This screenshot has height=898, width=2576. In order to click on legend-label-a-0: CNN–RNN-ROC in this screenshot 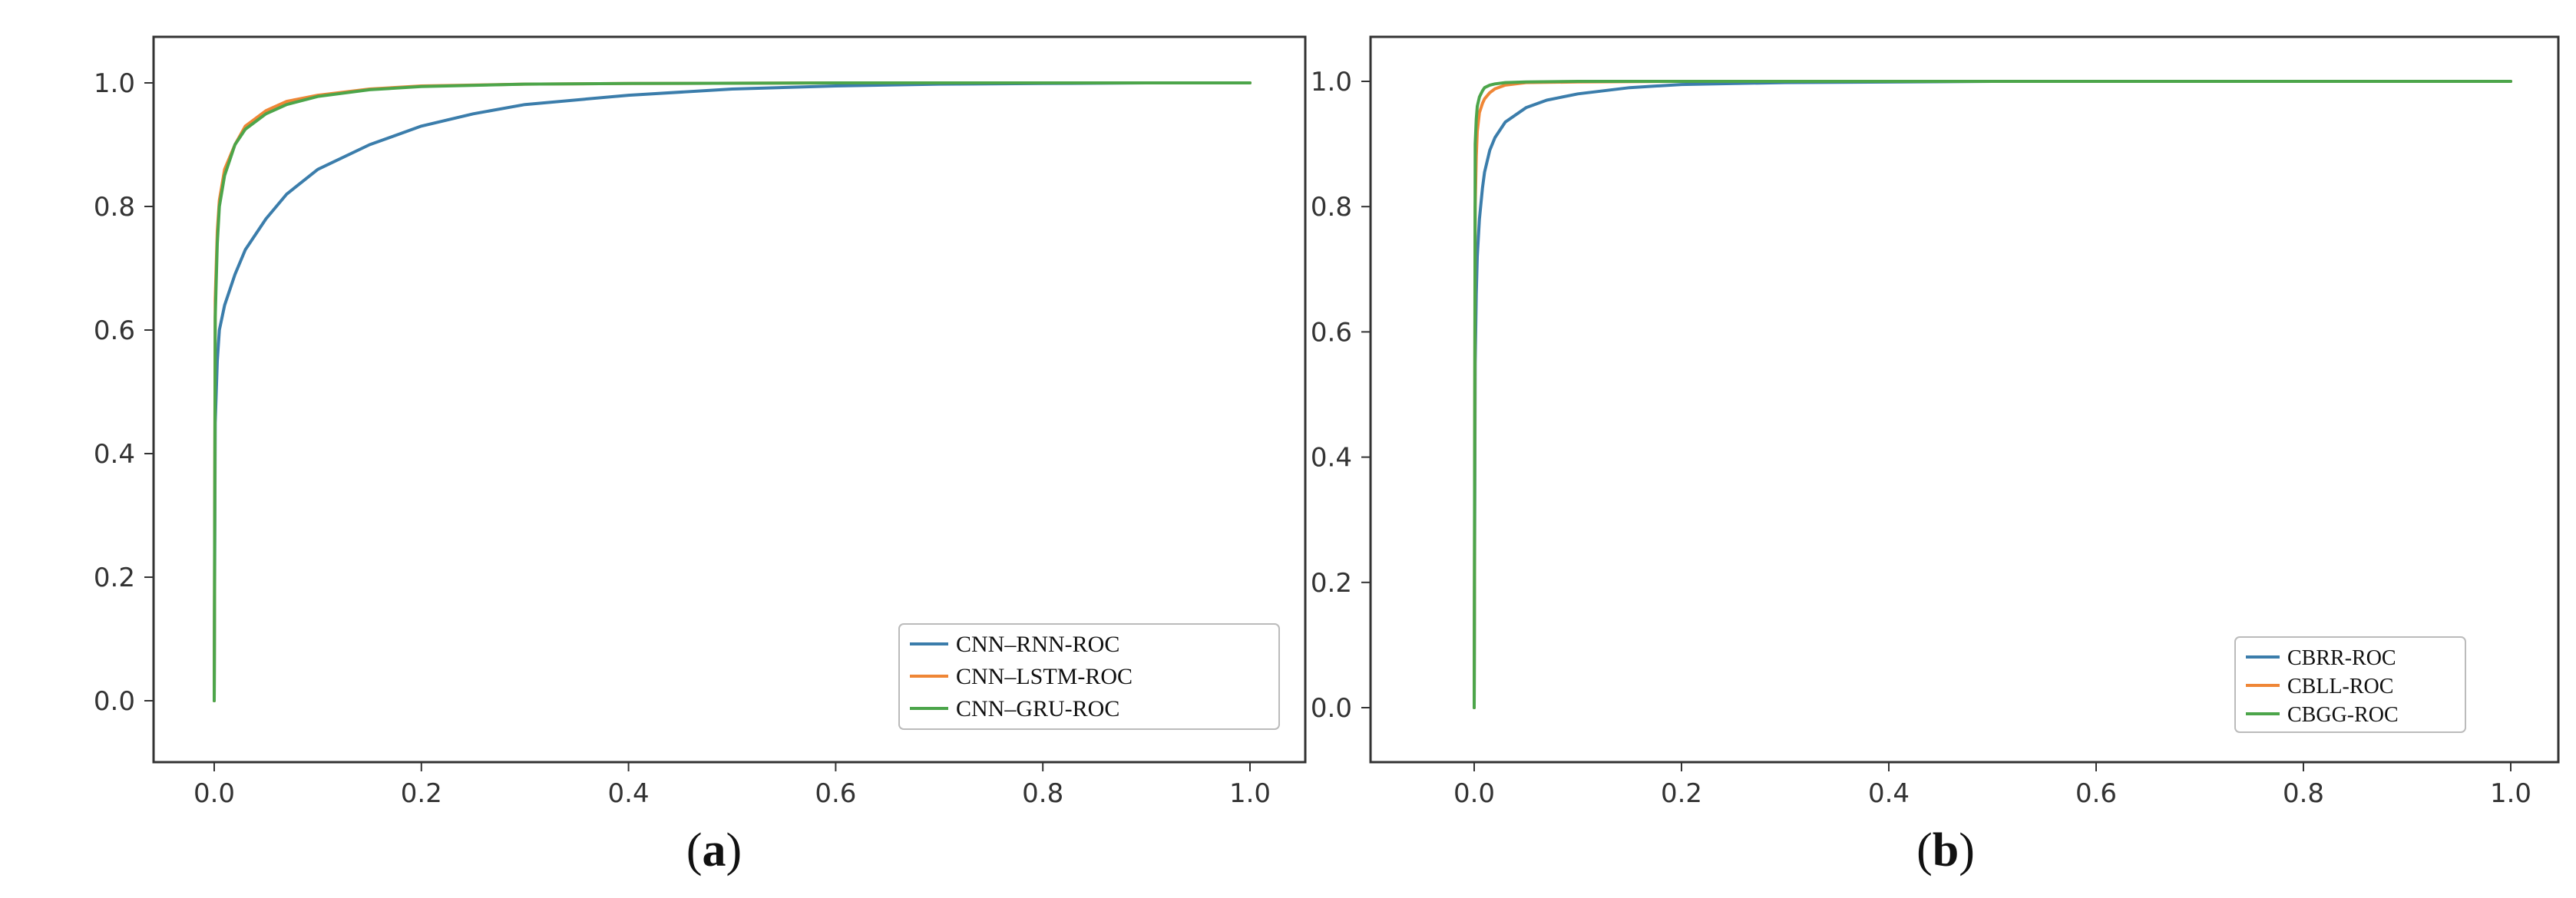, I will do `click(1037, 644)`.